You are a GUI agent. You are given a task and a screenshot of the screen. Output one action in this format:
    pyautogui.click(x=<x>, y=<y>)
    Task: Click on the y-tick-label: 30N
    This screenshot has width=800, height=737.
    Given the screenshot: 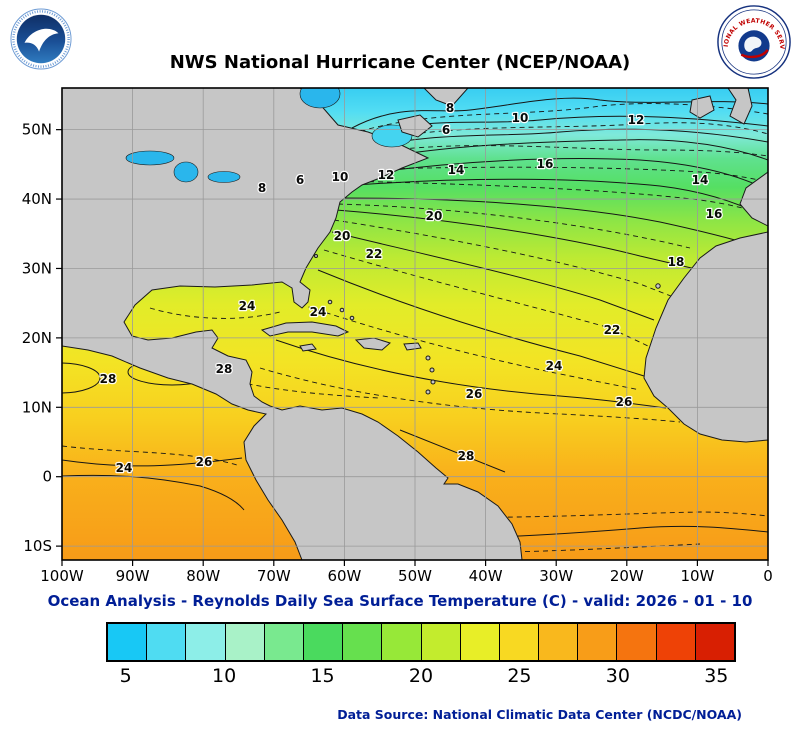 What is the action you would take?
    pyautogui.click(x=37, y=268)
    